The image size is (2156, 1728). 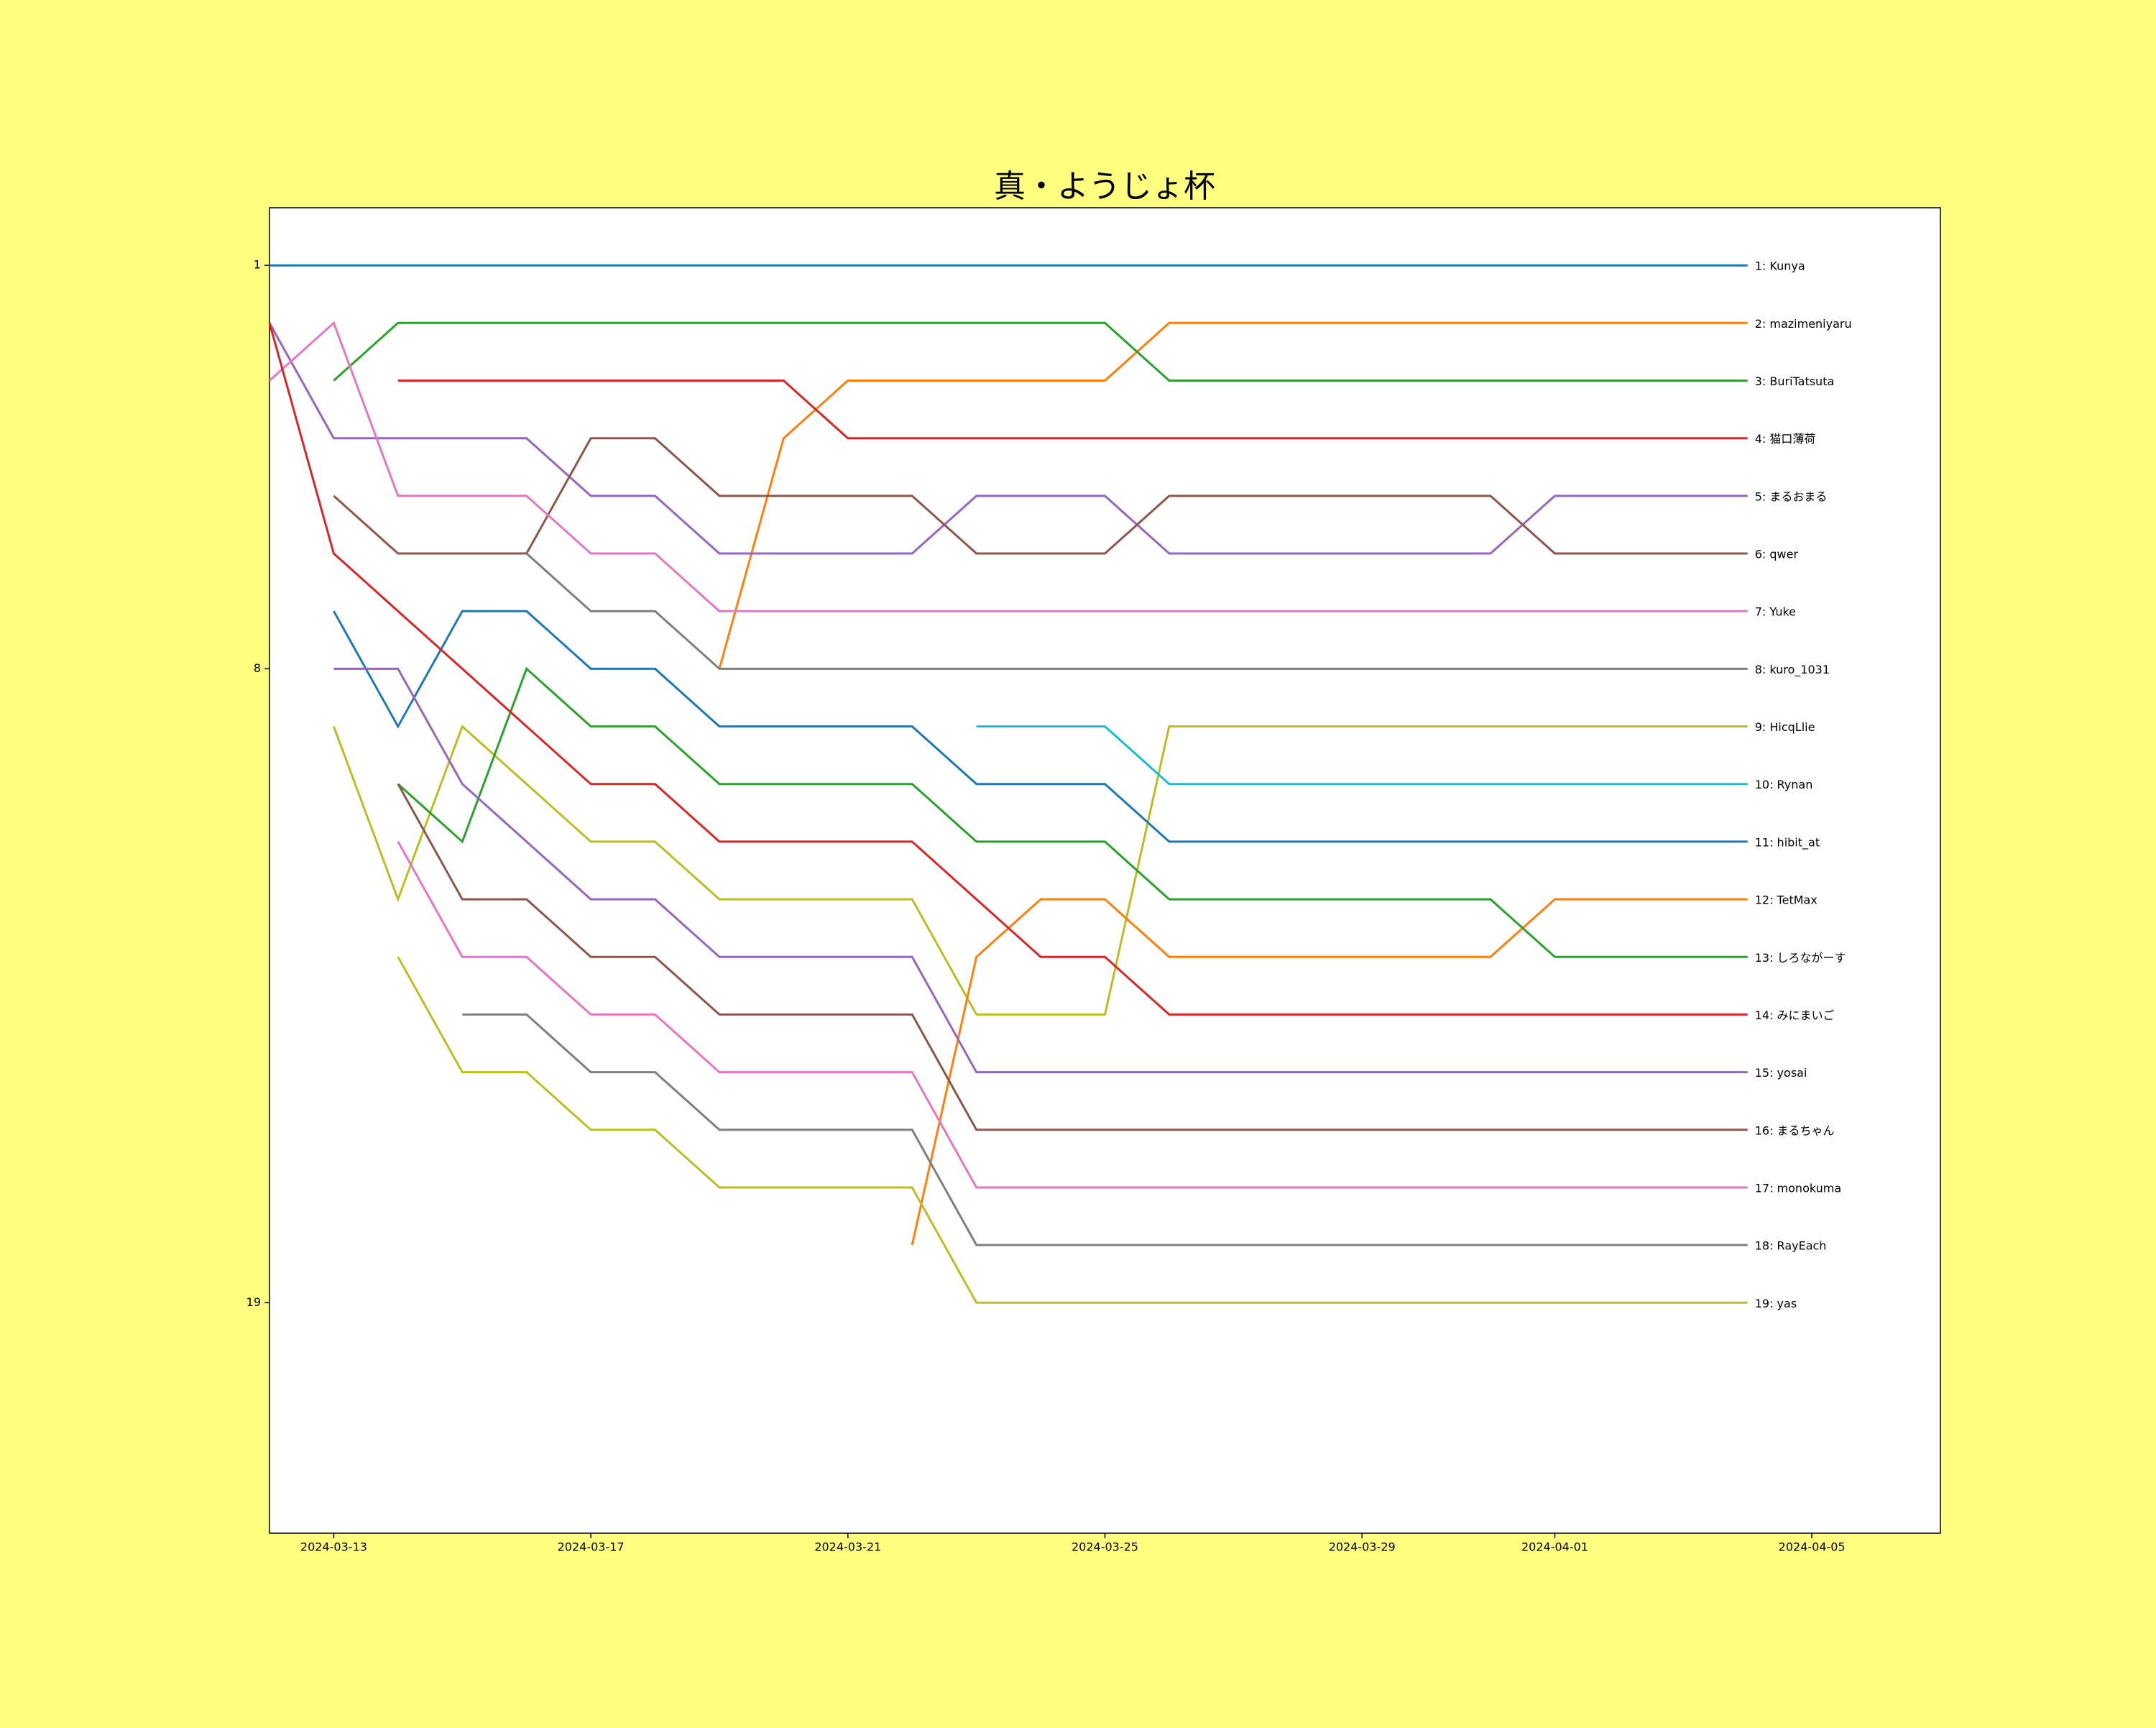 What do you see at coordinates (1785, 439) in the screenshot?
I see `series-label: 4: 猫口薄荷` at bounding box center [1785, 439].